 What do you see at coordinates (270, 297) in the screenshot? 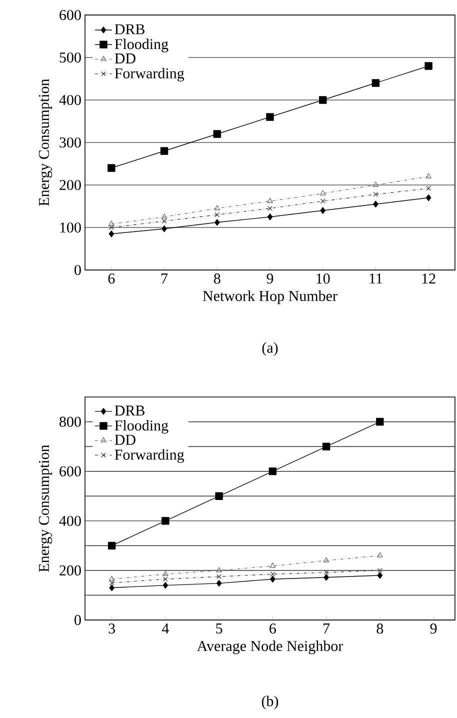
I see `x-axis-title: Network Hop Number` at bounding box center [270, 297].